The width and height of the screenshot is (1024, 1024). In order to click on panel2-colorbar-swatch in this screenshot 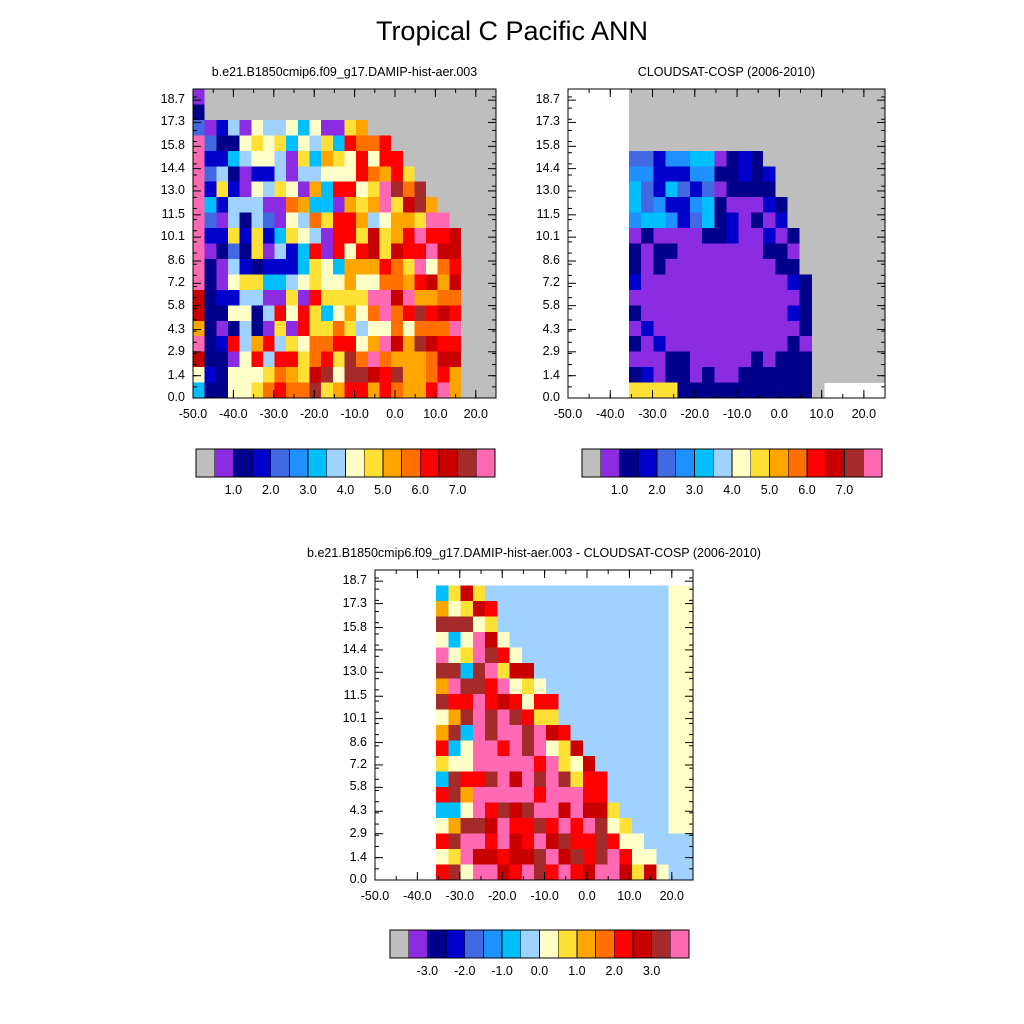, I will do `click(685, 463)`.